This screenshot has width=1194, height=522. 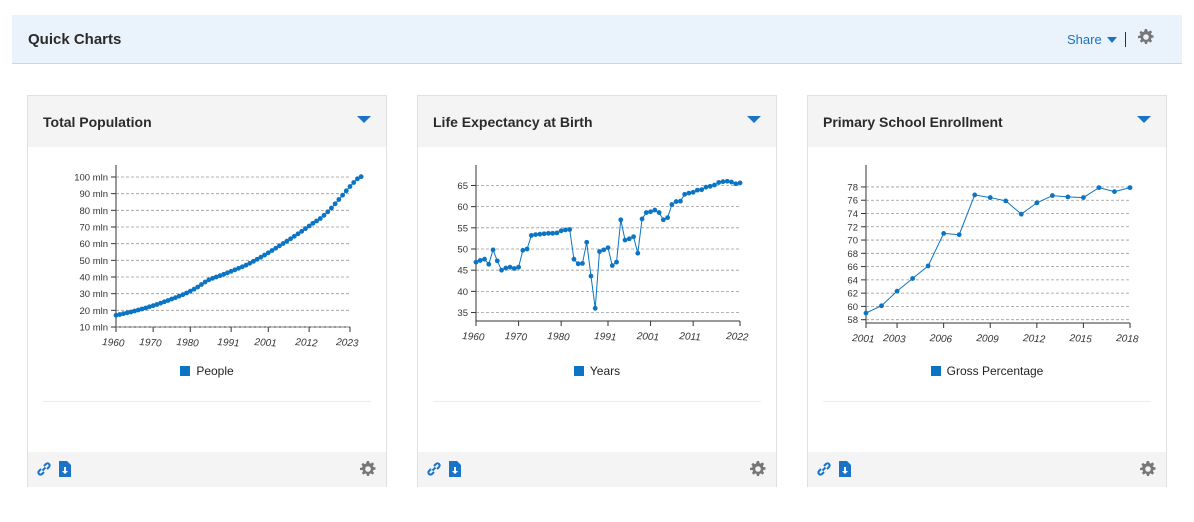 I want to click on share-button: Share, so click(x=1092, y=39).